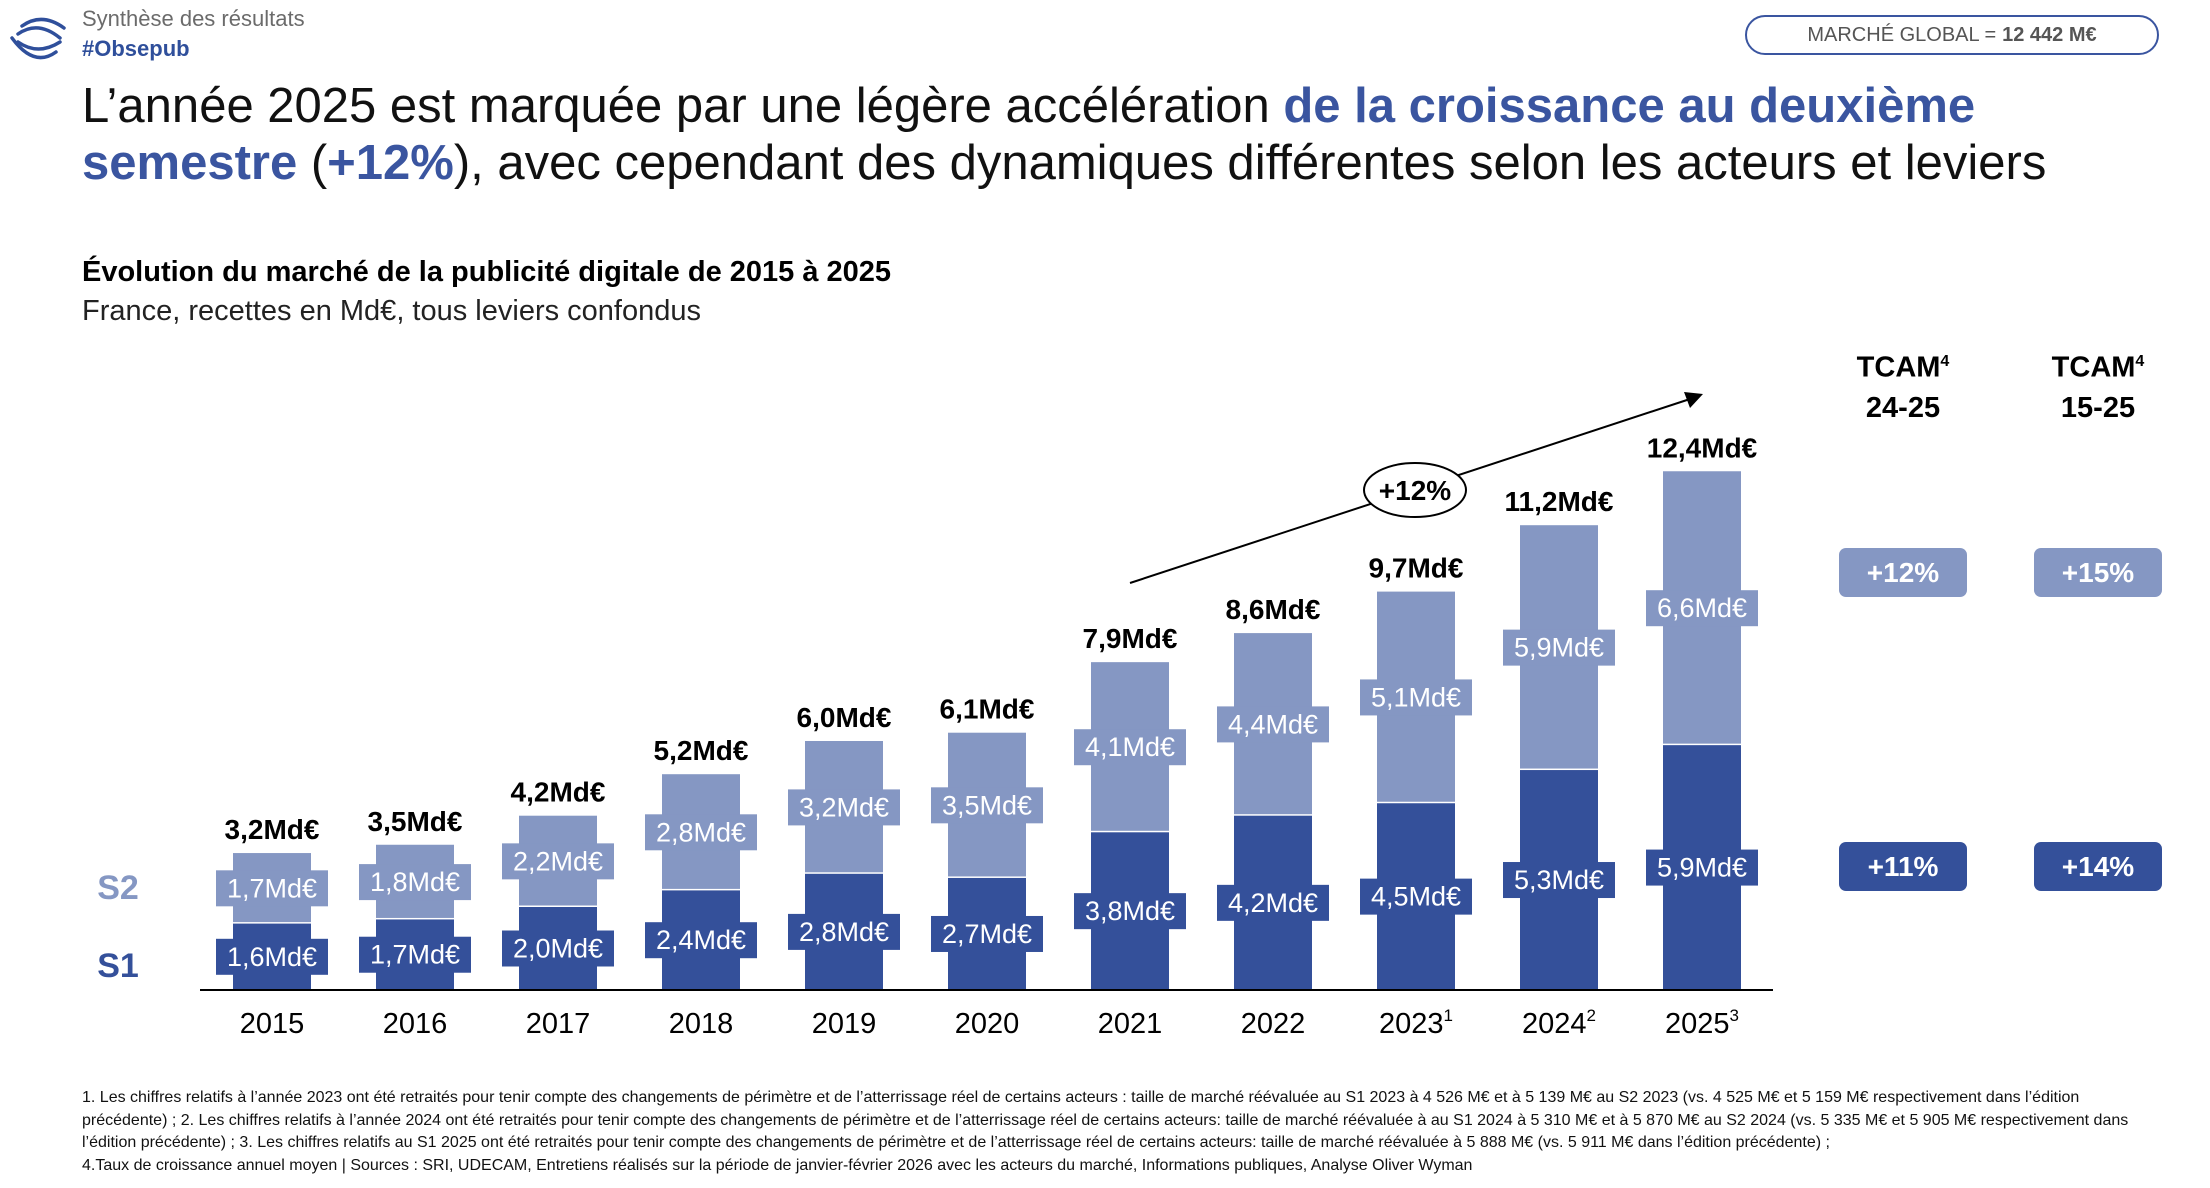 The width and height of the screenshot is (2210, 1188). What do you see at coordinates (1273, 609) in the screenshot?
I see `total-label: 8,6Md€` at bounding box center [1273, 609].